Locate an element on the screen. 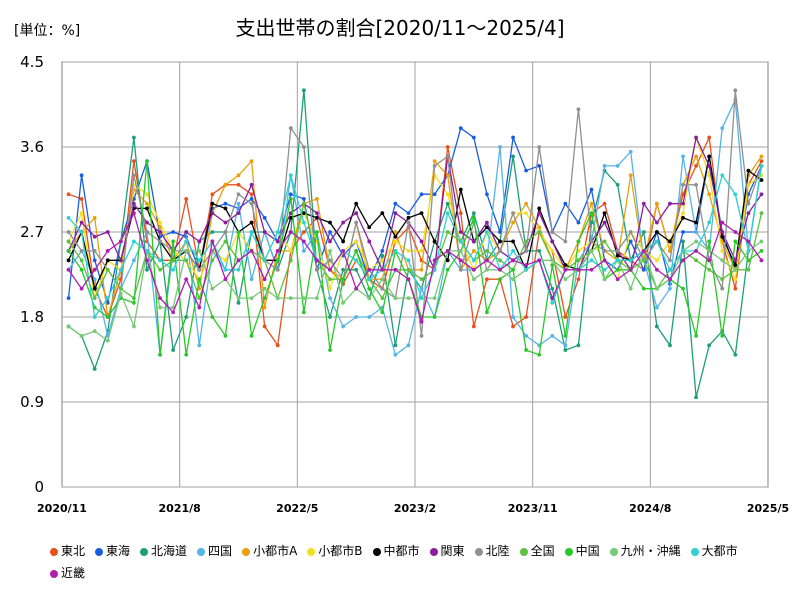  legend-item: 小都市B is located at coordinates (335, 551).